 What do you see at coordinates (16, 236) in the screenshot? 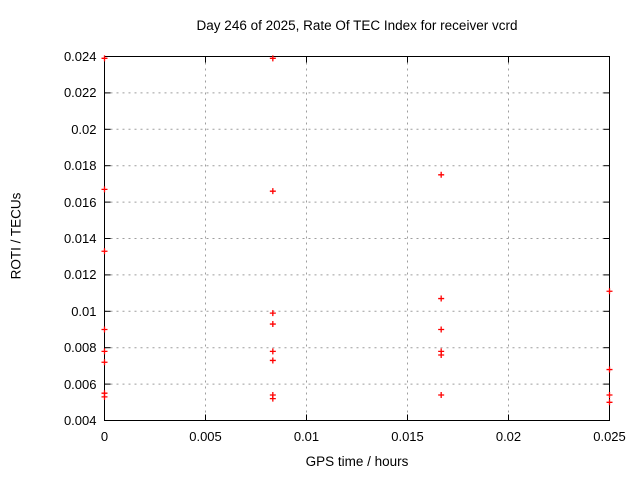
I see `y-axis-label: ROTI / TECUs` at bounding box center [16, 236].